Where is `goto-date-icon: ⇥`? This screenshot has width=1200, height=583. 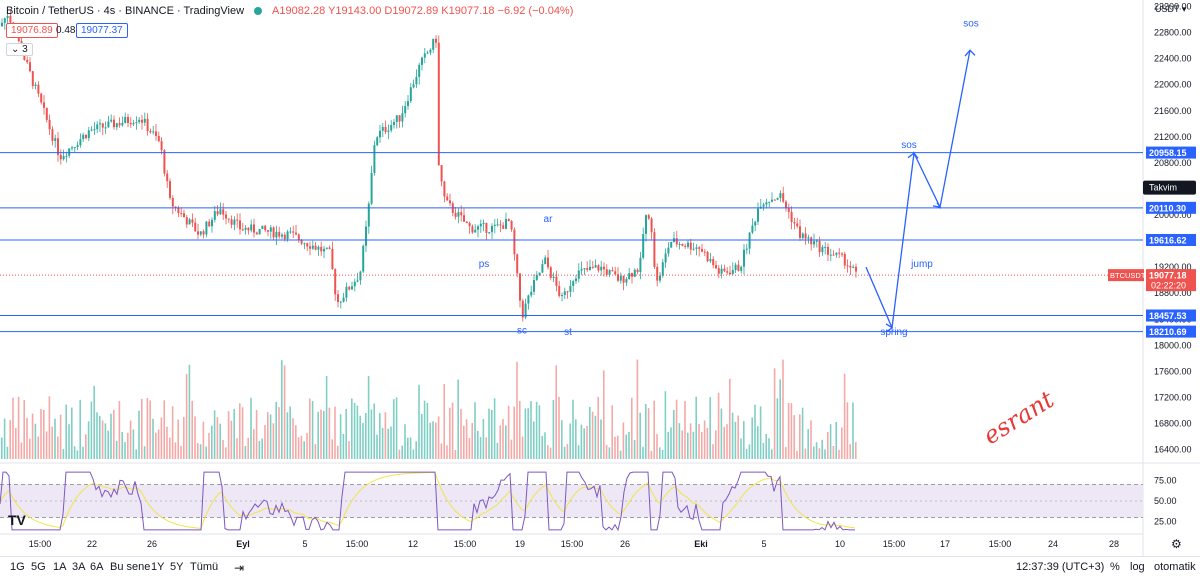 goto-date-icon: ⇥ is located at coordinates (239, 568).